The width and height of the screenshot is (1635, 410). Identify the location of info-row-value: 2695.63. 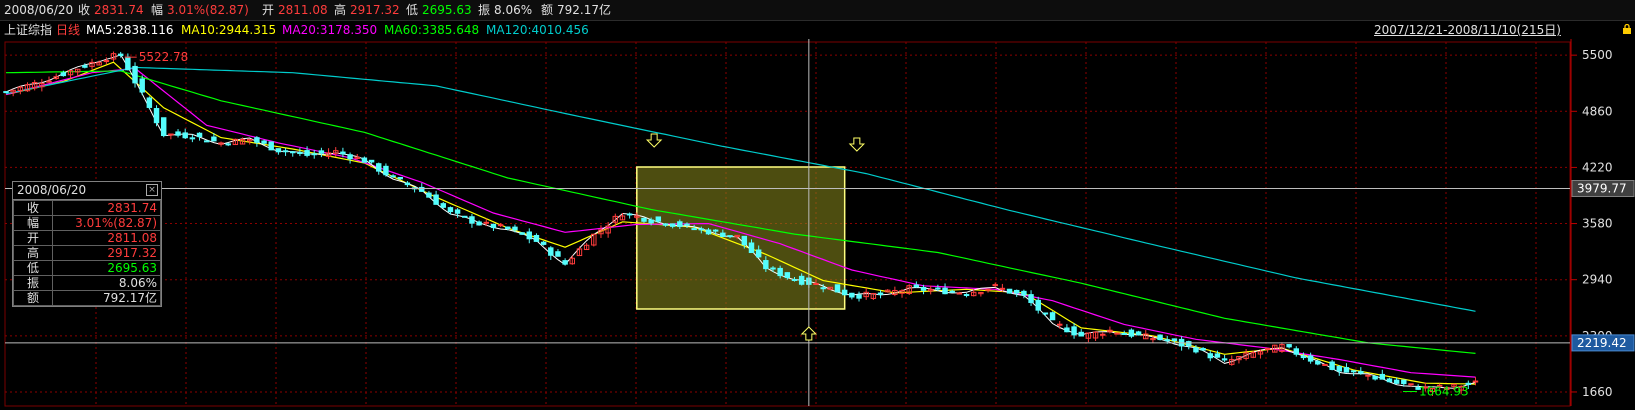
(106, 268).